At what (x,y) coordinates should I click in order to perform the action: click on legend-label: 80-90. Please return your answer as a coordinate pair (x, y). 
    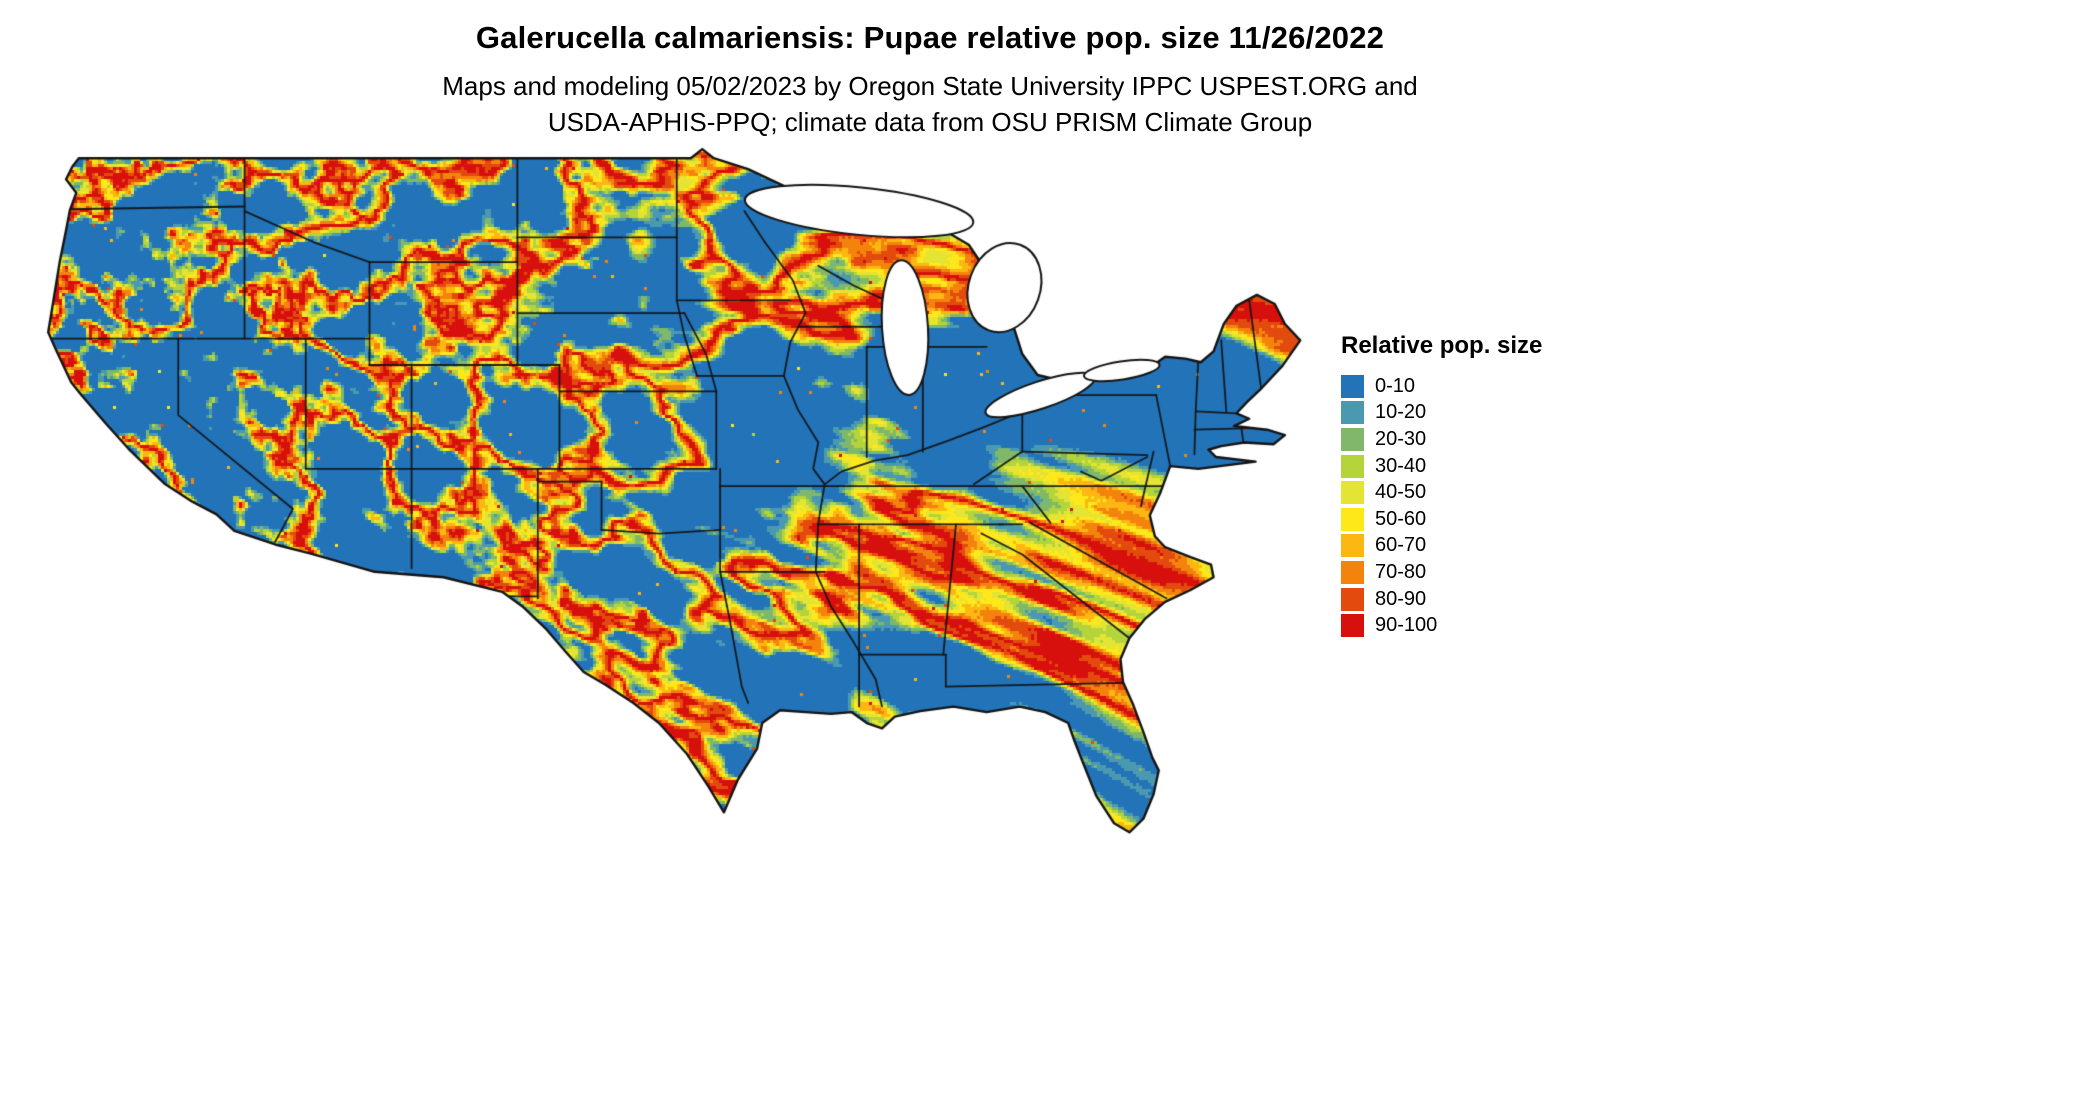
    Looking at the image, I should click on (1401, 598).